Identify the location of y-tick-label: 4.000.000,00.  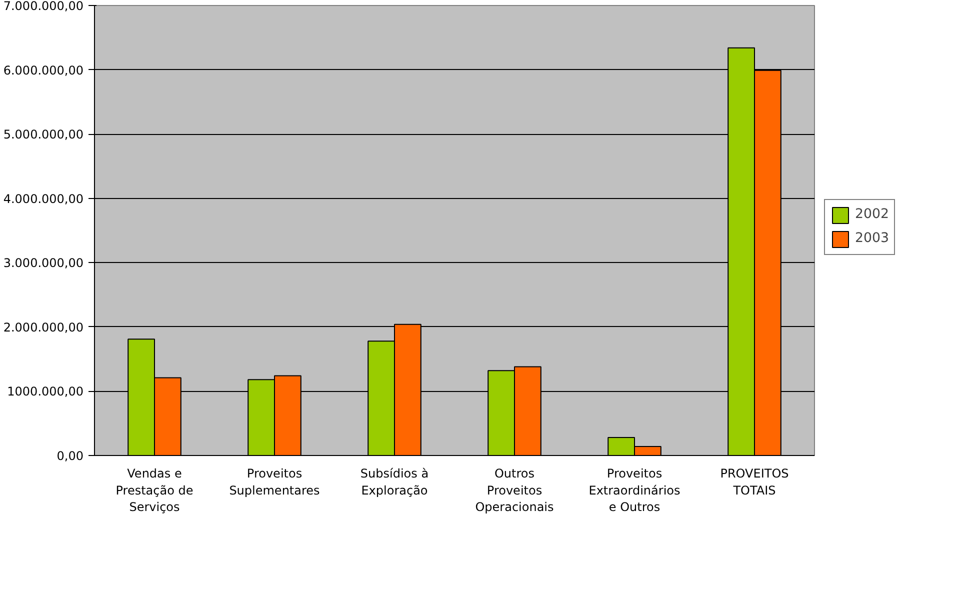
(43, 199).